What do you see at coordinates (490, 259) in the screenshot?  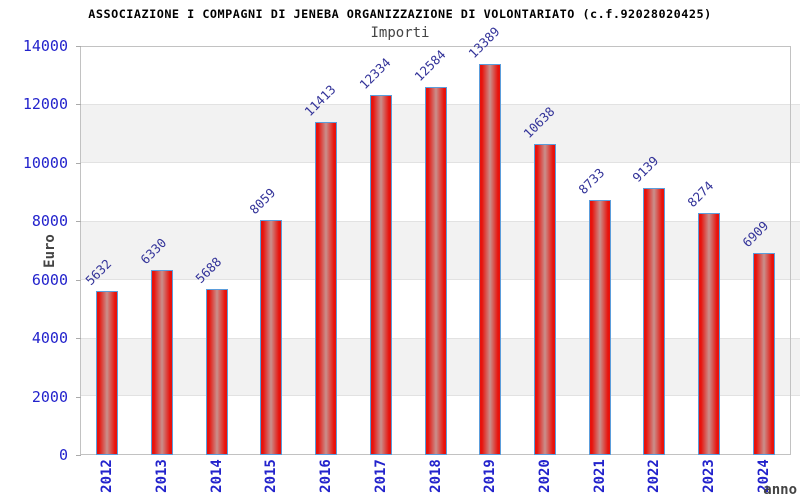 I see `bar-2019` at bounding box center [490, 259].